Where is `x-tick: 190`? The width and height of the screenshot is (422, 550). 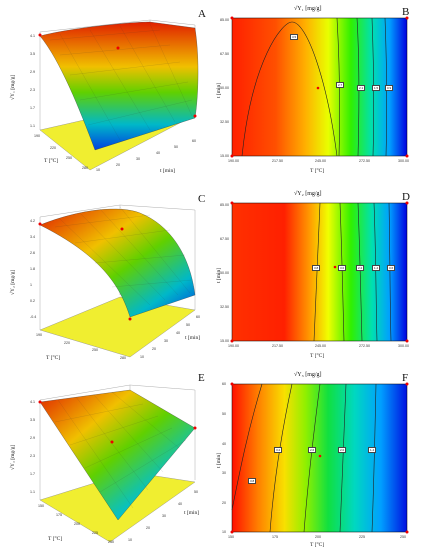 x-tick: 190 is located at coordinates (37, 136).